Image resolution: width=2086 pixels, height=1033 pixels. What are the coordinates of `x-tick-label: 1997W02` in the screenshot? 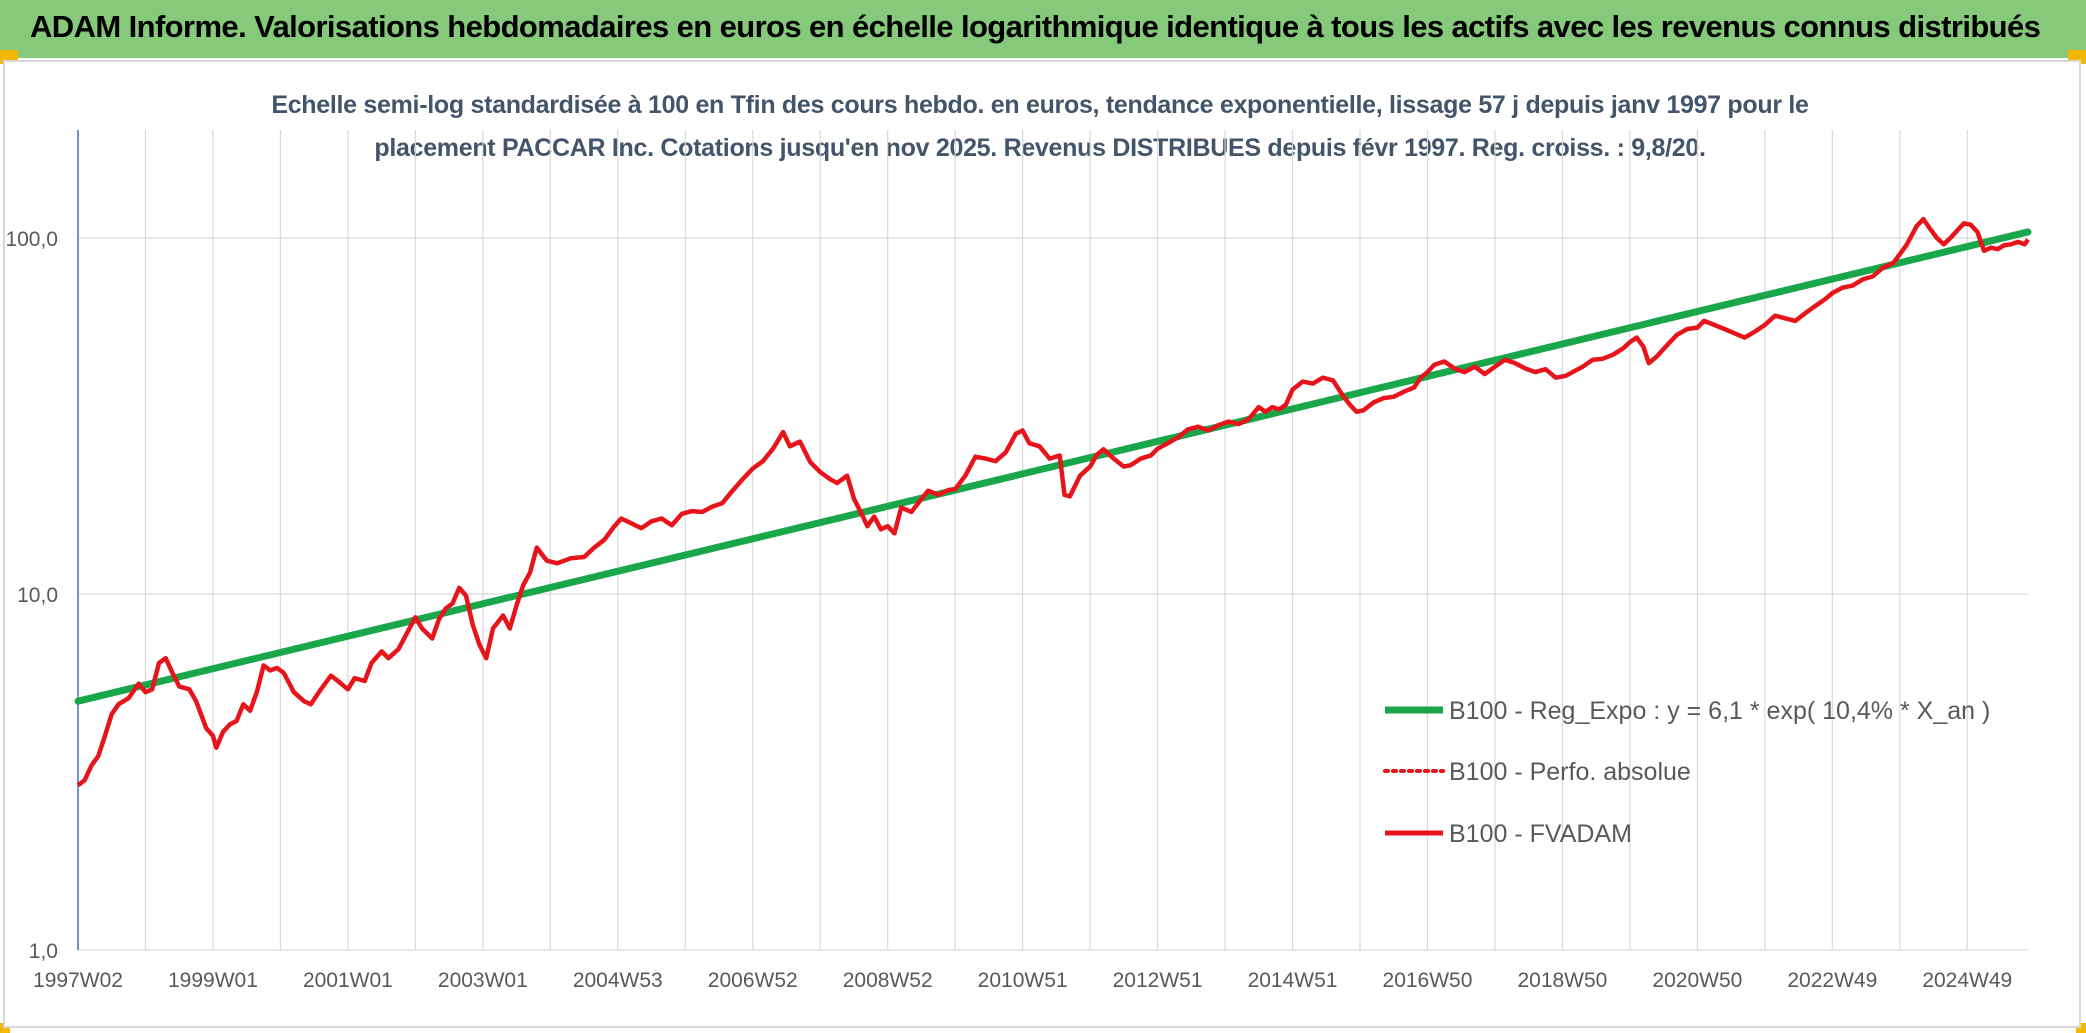 It's located at (78, 980).